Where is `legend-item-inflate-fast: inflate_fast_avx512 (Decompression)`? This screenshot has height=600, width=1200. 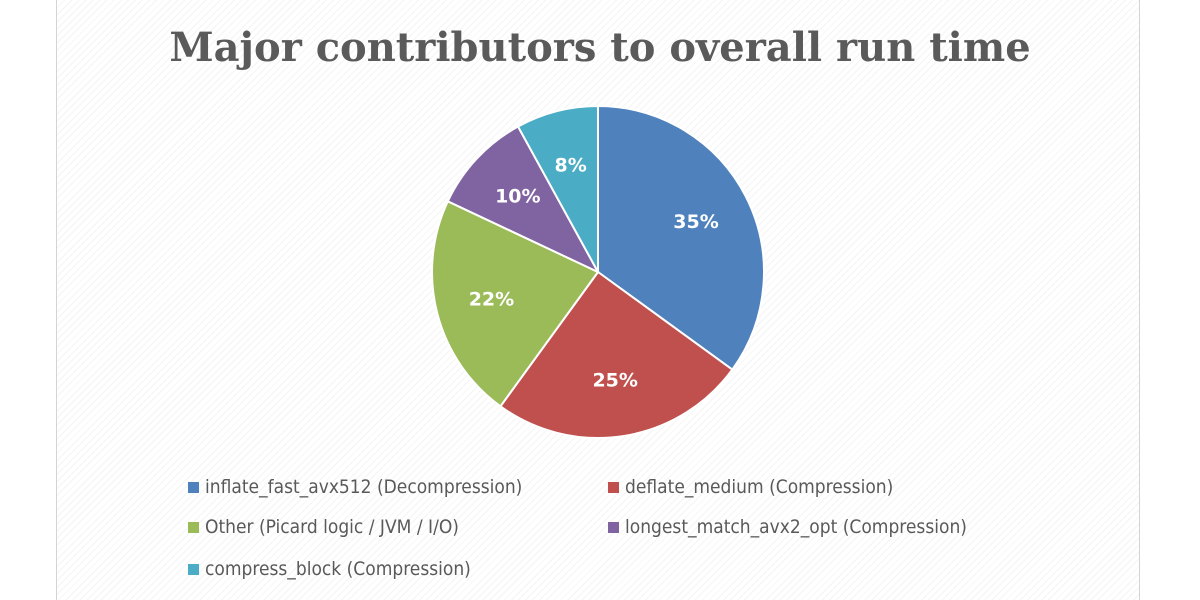
legend-item-inflate-fast: inflate_fast_avx512 (Decompression) is located at coordinates (355, 487).